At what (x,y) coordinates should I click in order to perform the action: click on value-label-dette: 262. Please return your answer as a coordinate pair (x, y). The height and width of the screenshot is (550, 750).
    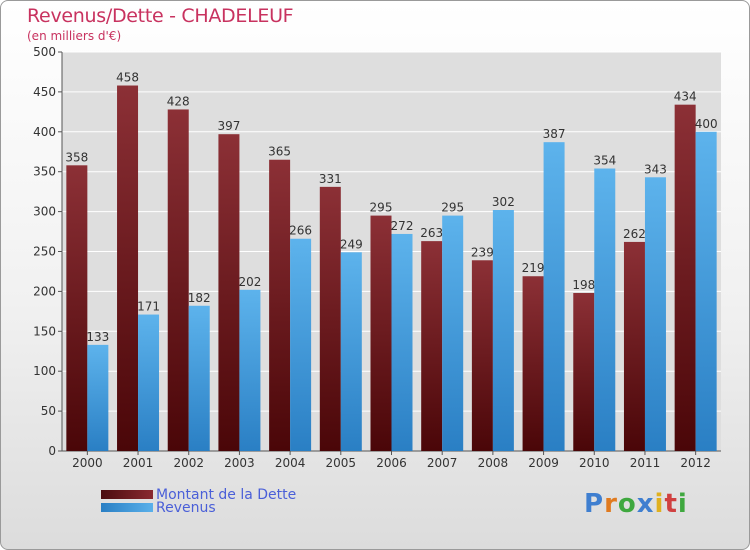
    Looking at the image, I should click on (634, 234).